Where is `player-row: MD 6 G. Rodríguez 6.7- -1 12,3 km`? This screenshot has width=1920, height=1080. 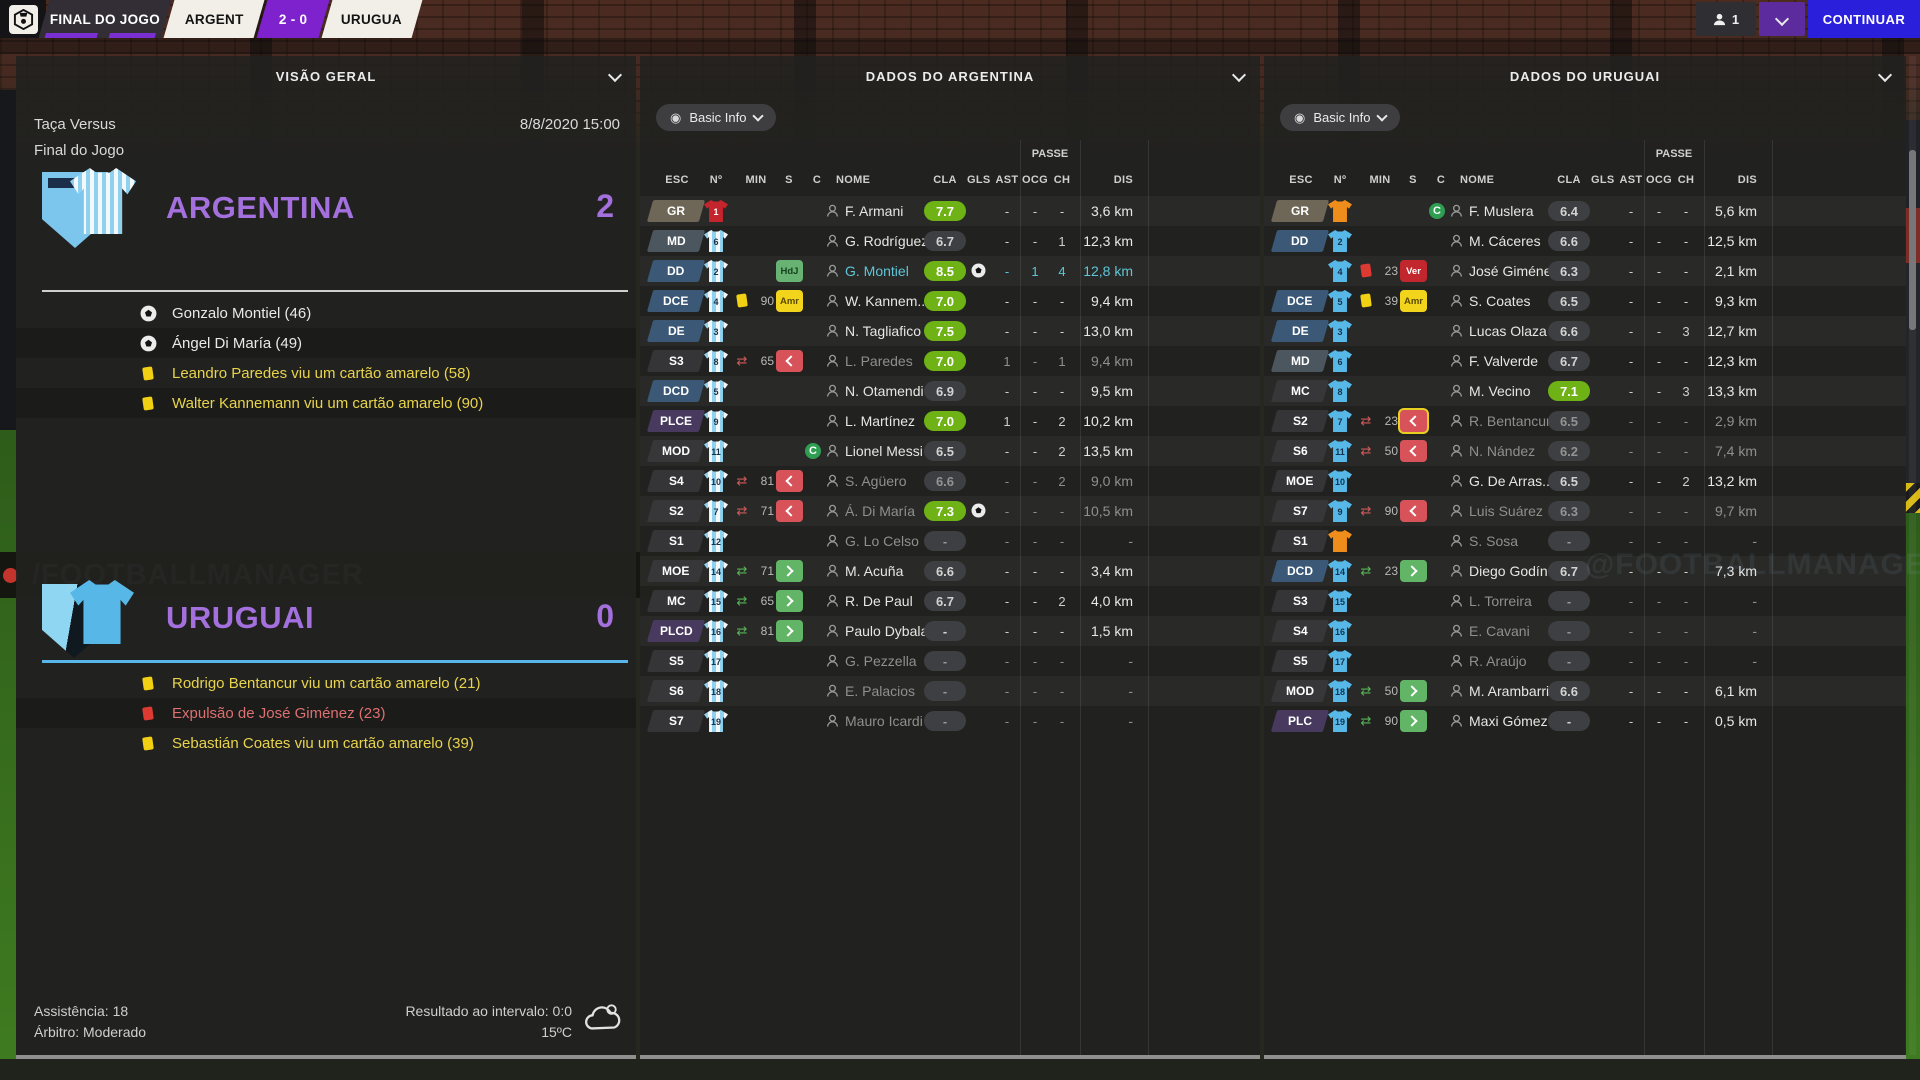 player-row: MD 6 G. Rodríguez 6.7- -1 12,3 km is located at coordinates (950, 241).